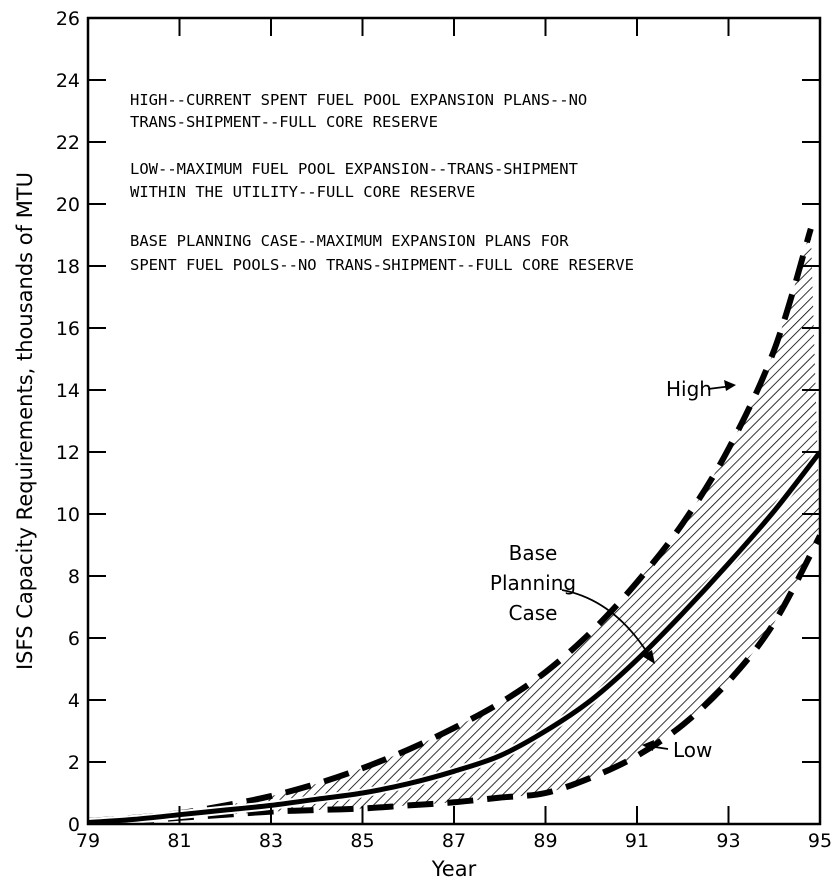 This screenshot has width=838, height=886. What do you see at coordinates (68, 143) in the screenshot?
I see `y-tick-label: 22` at bounding box center [68, 143].